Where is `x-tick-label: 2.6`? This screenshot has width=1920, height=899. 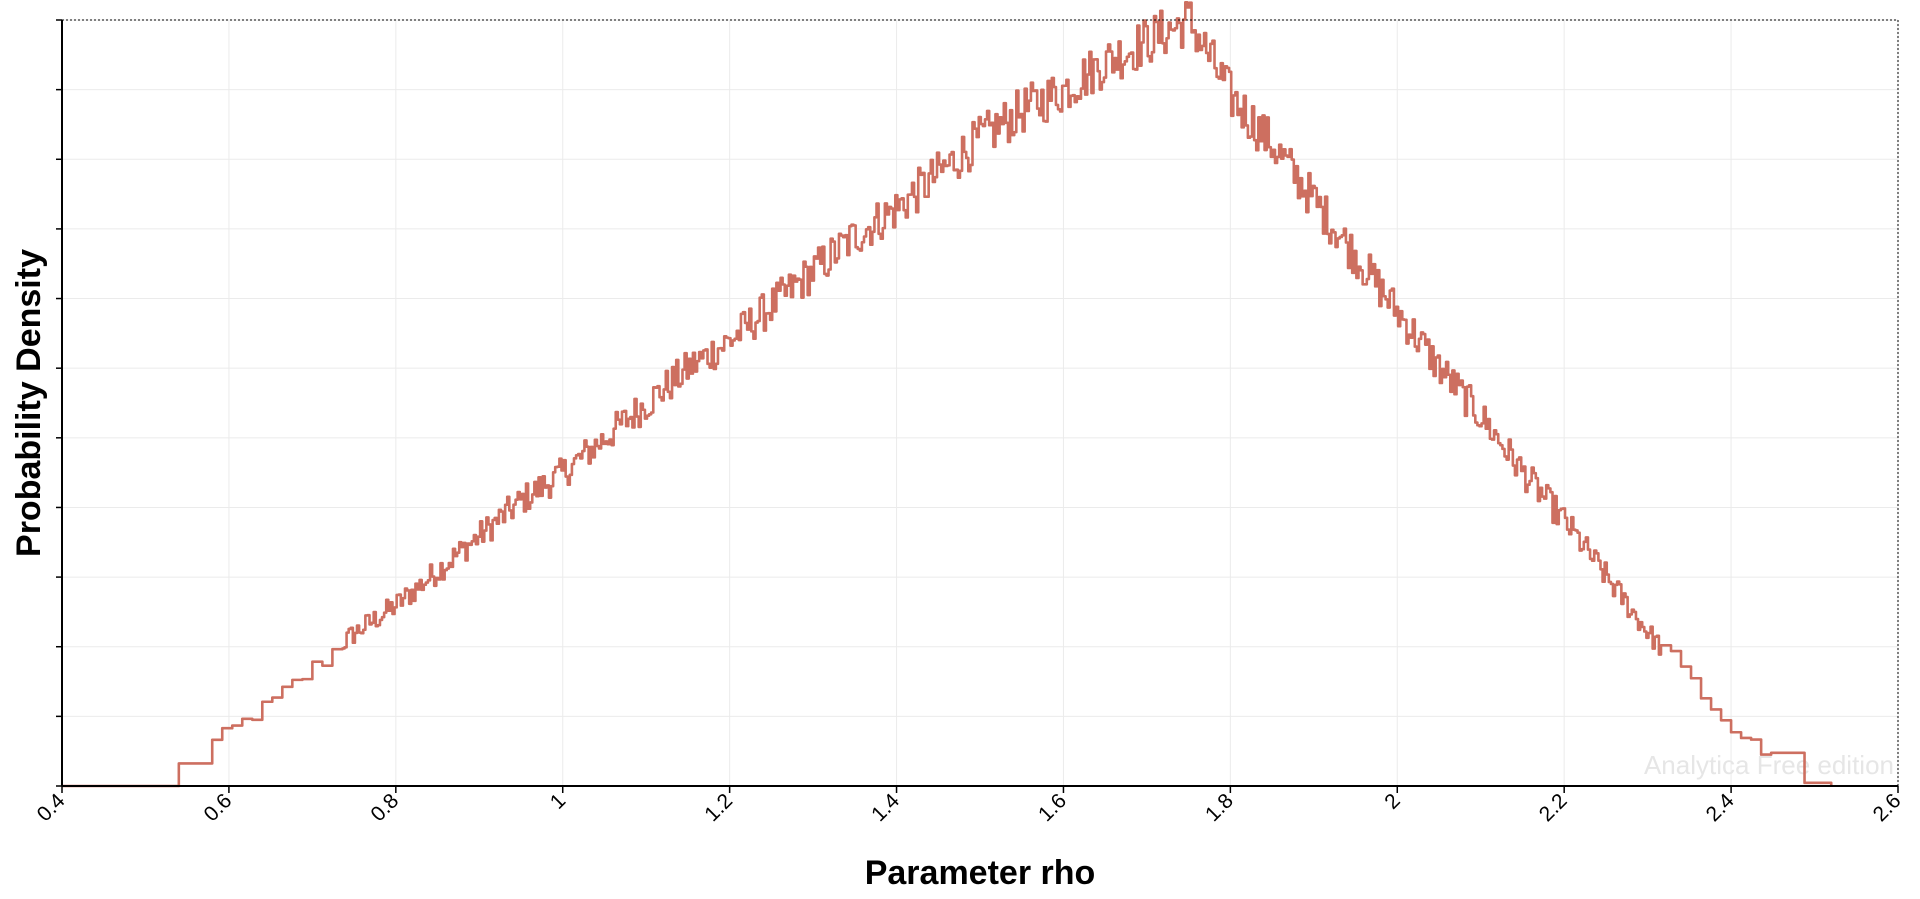 x-tick-label: 2.6 is located at coordinates (1887, 807).